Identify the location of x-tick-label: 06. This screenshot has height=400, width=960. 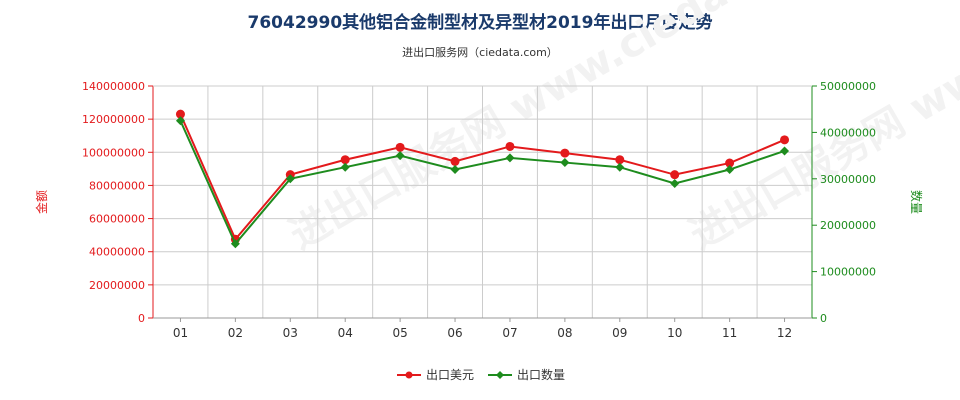
(454, 333).